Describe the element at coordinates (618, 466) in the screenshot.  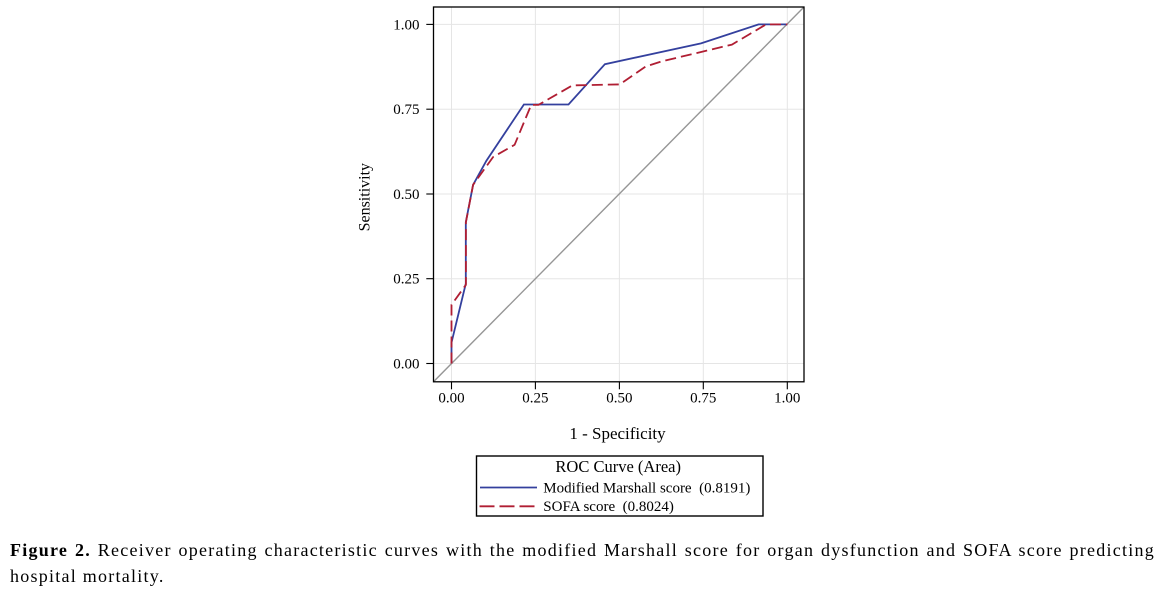
I see `svg-text: ROC Curve (Area)` at that location.